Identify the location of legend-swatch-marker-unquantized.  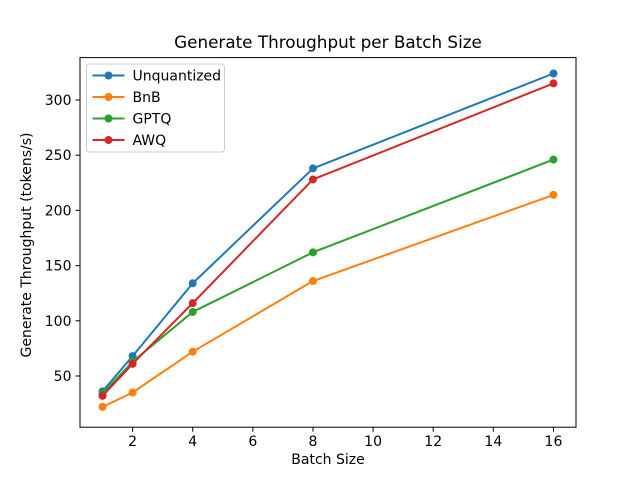
(108, 75).